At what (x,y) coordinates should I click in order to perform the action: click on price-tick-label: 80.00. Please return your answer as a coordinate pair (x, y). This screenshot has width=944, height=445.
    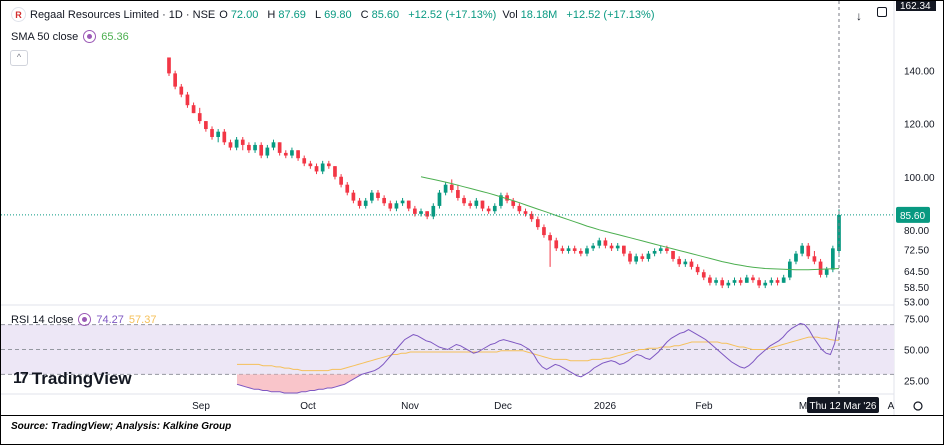
    Looking at the image, I should click on (916, 231).